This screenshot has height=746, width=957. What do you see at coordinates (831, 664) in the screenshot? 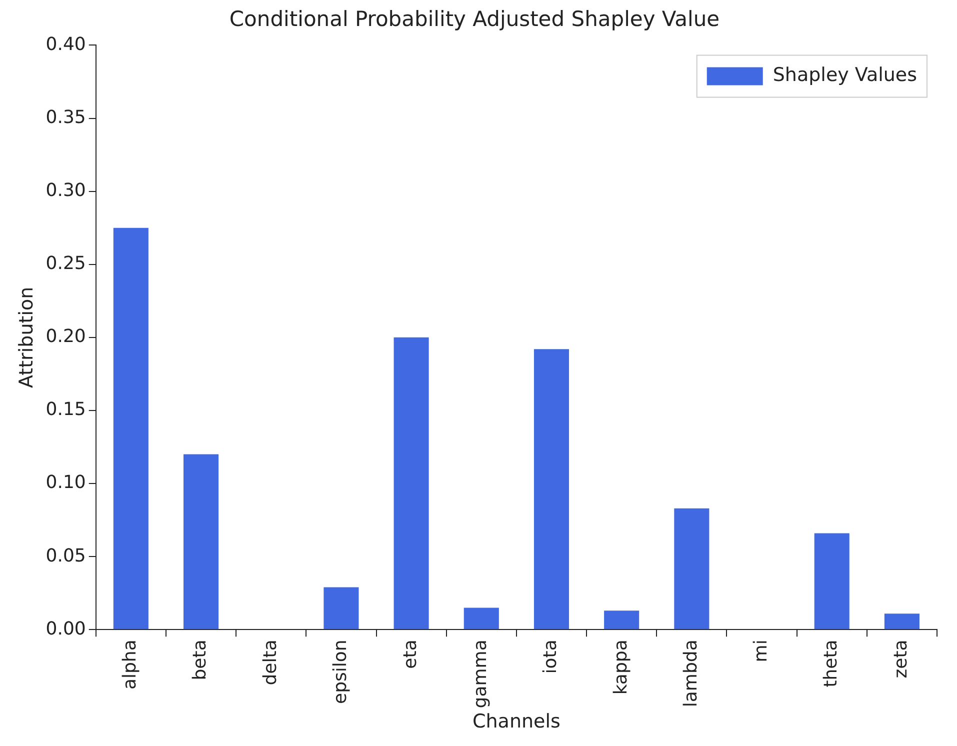
I see `x-tick-label: theta` at bounding box center [831, 664].